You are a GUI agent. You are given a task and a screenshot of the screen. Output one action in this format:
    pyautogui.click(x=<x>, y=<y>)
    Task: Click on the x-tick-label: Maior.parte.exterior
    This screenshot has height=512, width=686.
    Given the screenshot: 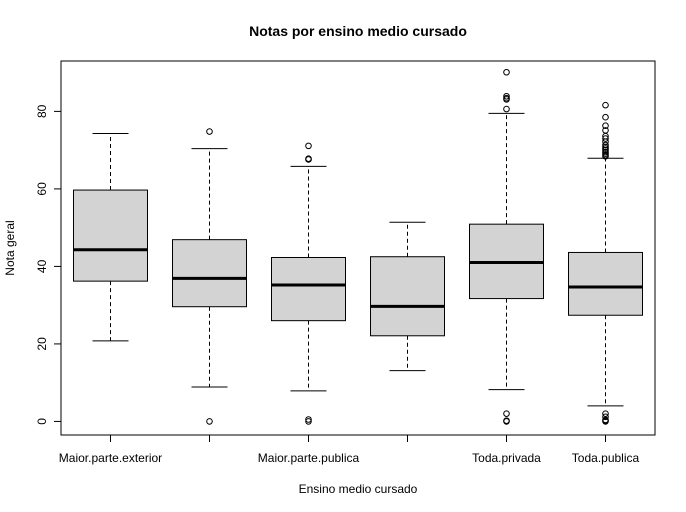 What is the action you would take?
    pyautogui.click(x=110, y=458)
    